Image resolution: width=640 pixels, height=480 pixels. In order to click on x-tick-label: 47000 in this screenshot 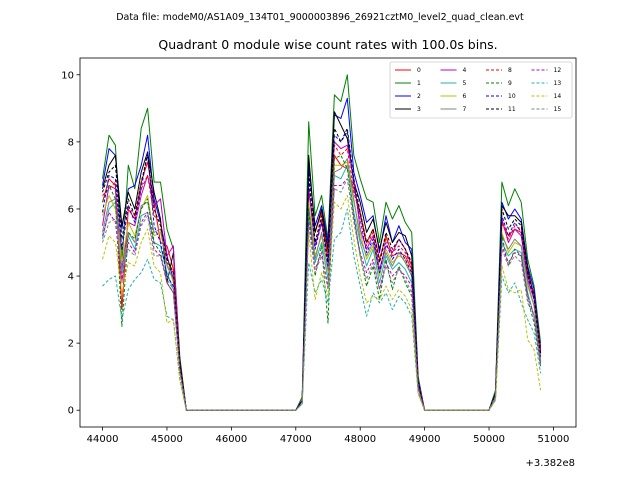, I will do `click(296, 439)`.